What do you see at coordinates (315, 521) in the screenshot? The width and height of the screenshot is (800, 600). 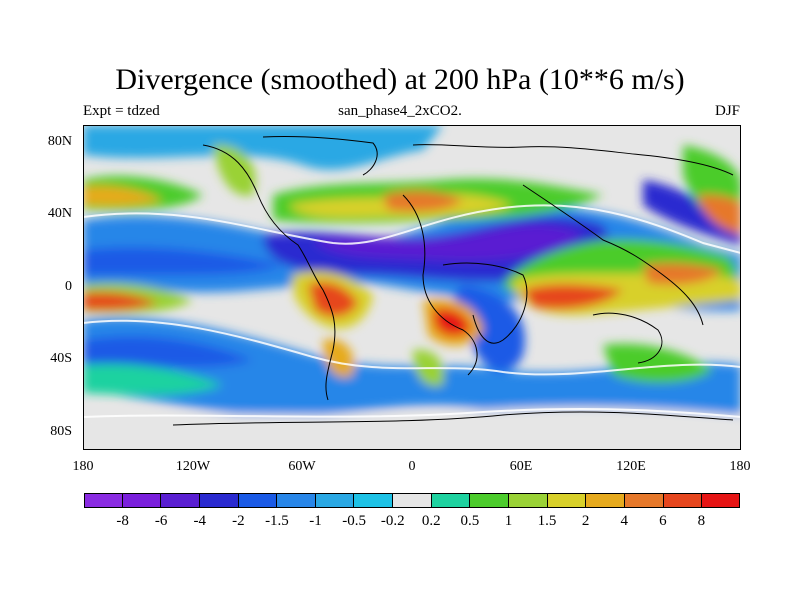 I see `colorbar-tick-label: -1` at bounding box center [315, 521].